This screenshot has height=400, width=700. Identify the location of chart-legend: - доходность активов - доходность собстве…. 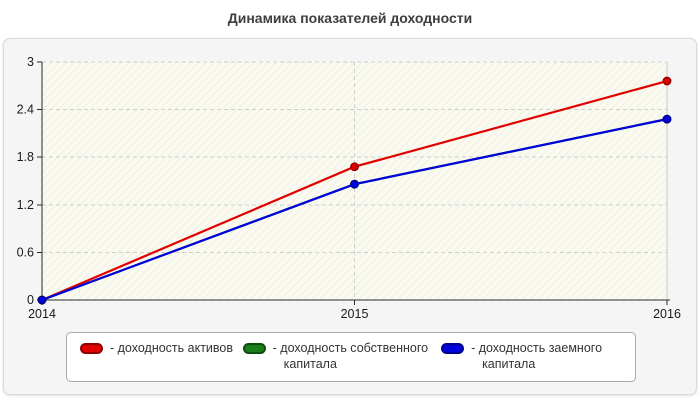
(351, 357).